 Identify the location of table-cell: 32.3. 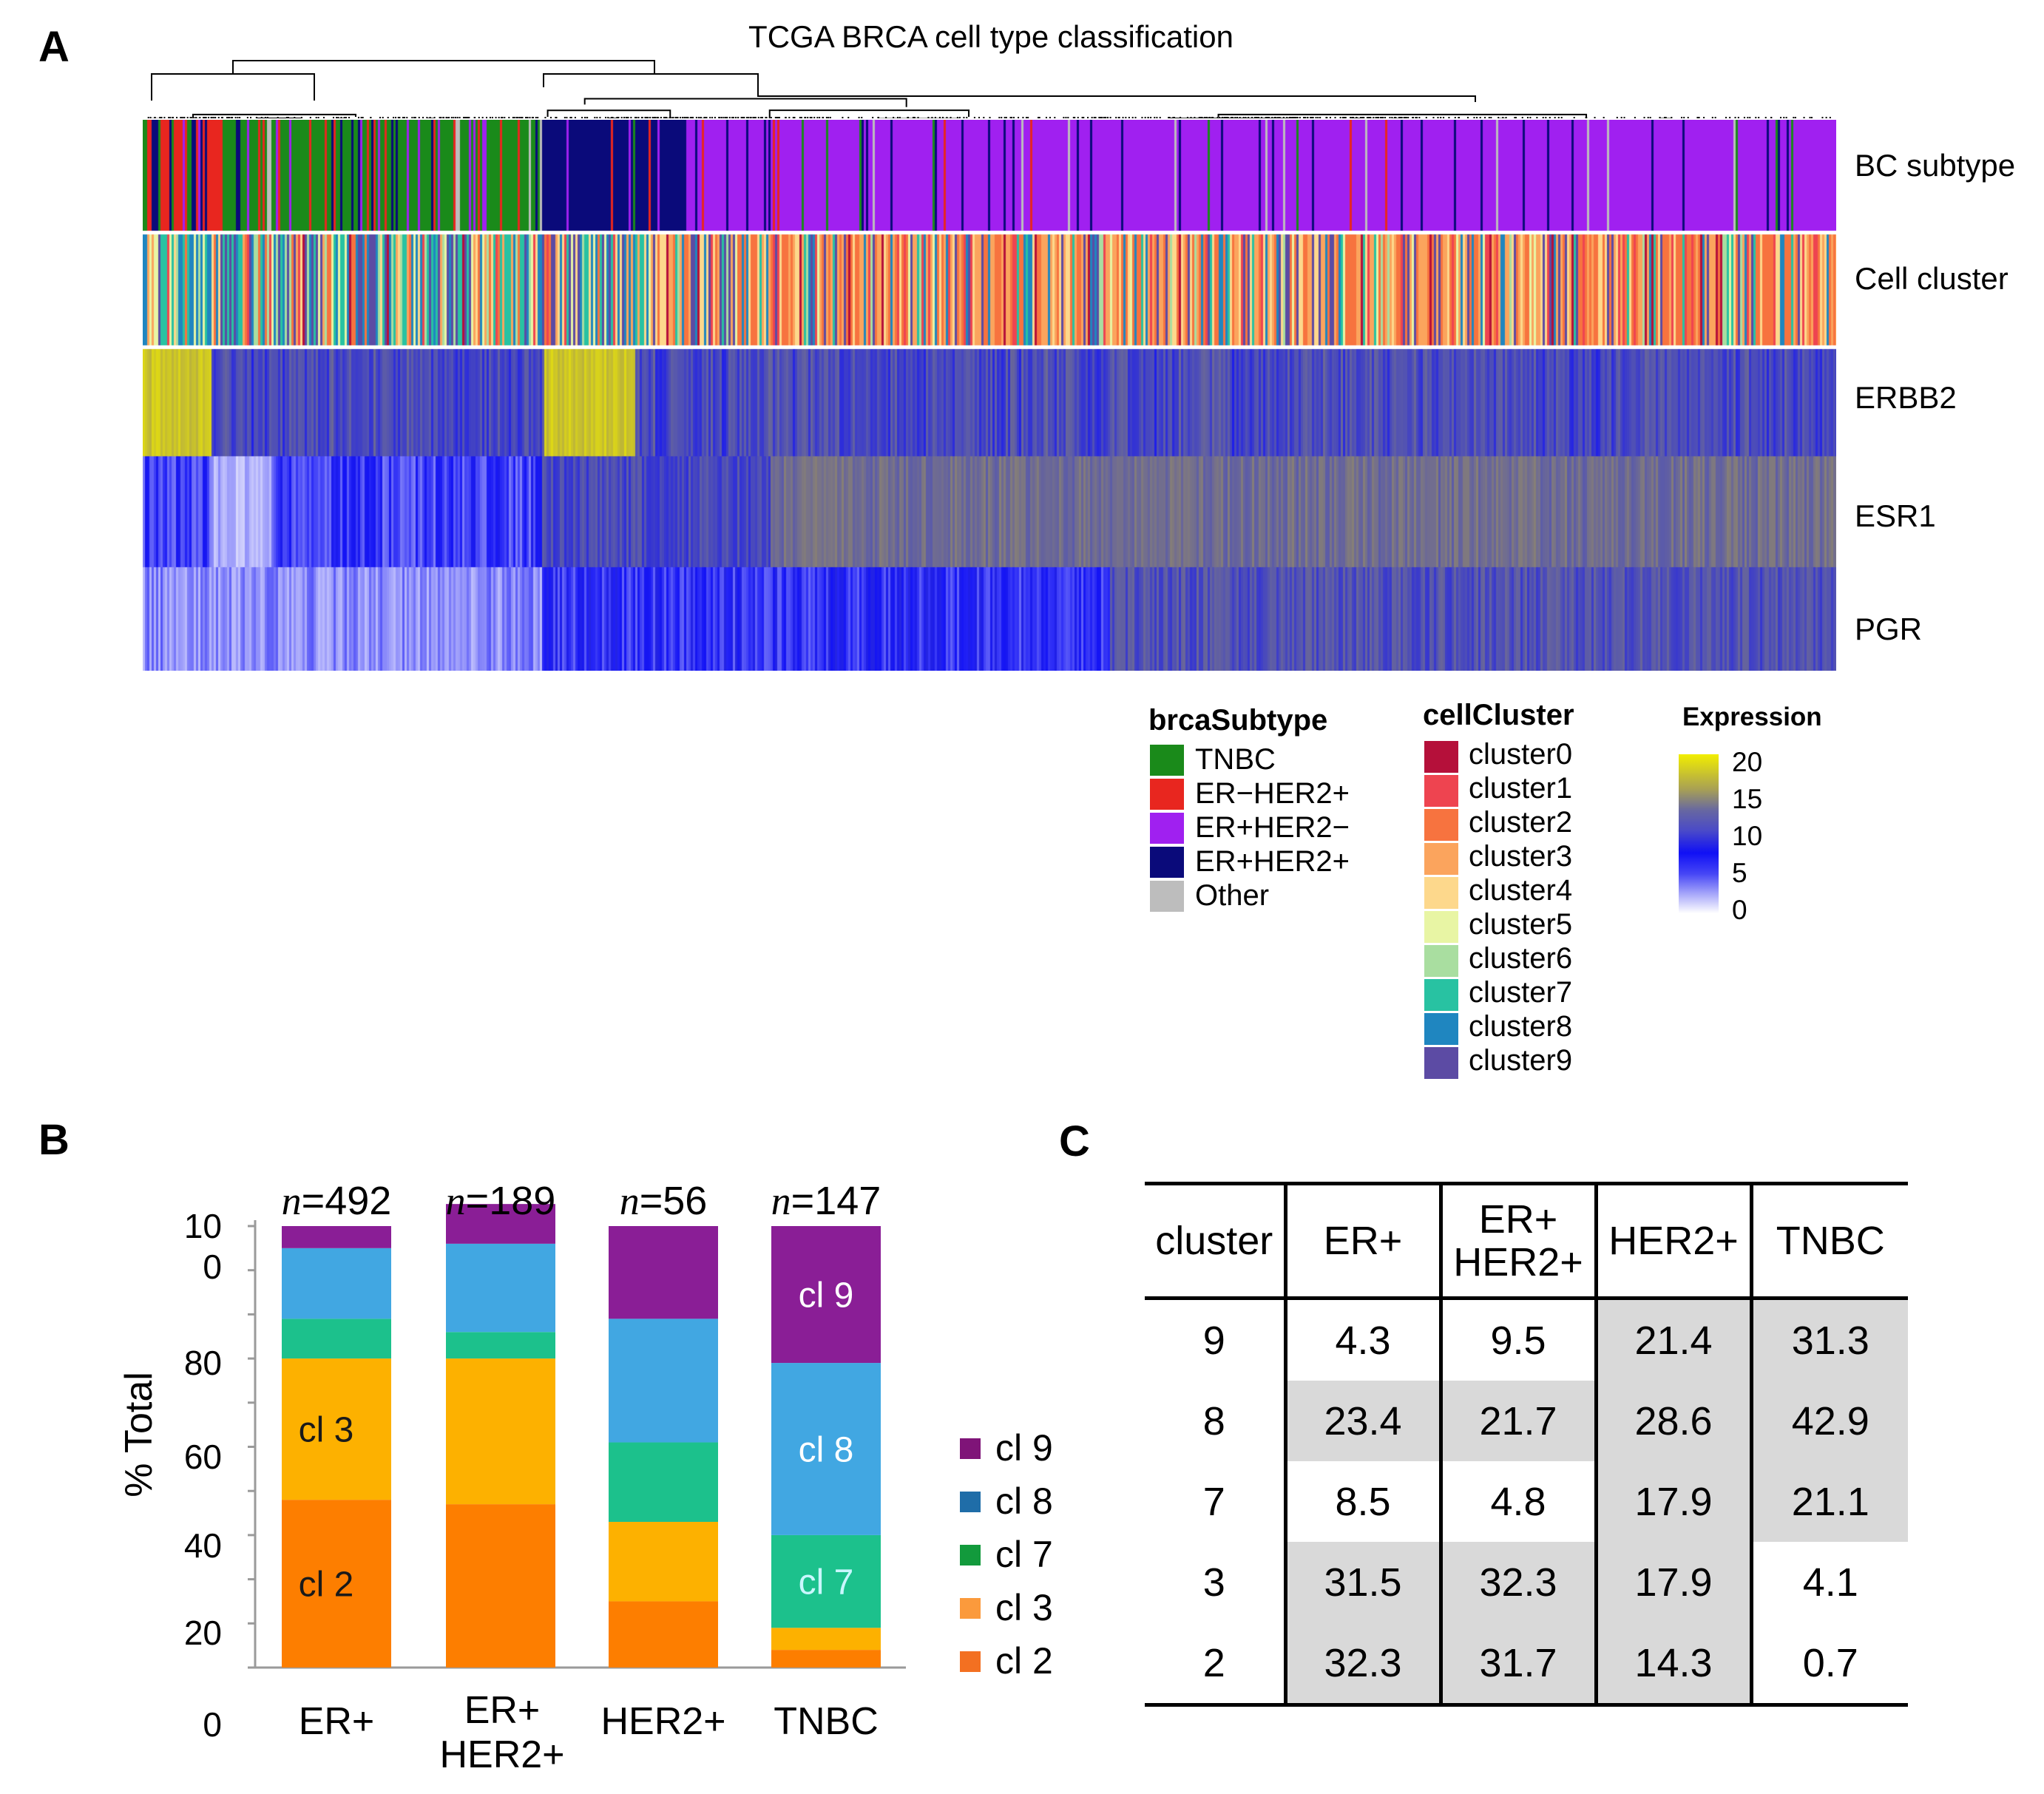
(1517, 1582).